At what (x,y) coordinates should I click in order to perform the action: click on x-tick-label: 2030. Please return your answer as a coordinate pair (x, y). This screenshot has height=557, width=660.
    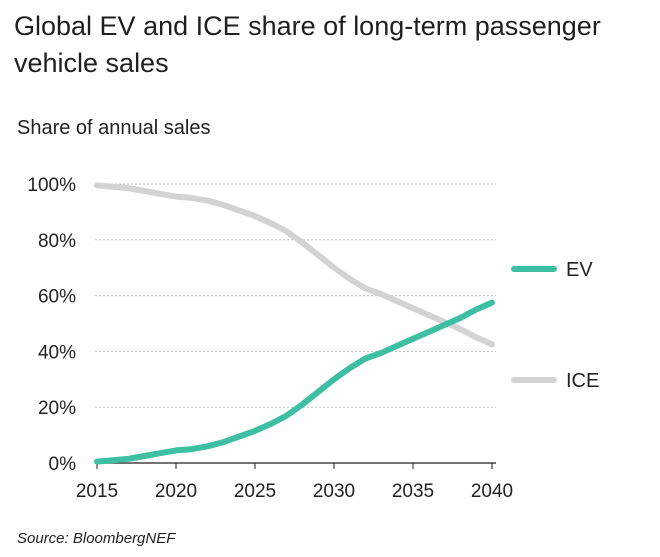
    Looking at the image, I should click on (334, 491).